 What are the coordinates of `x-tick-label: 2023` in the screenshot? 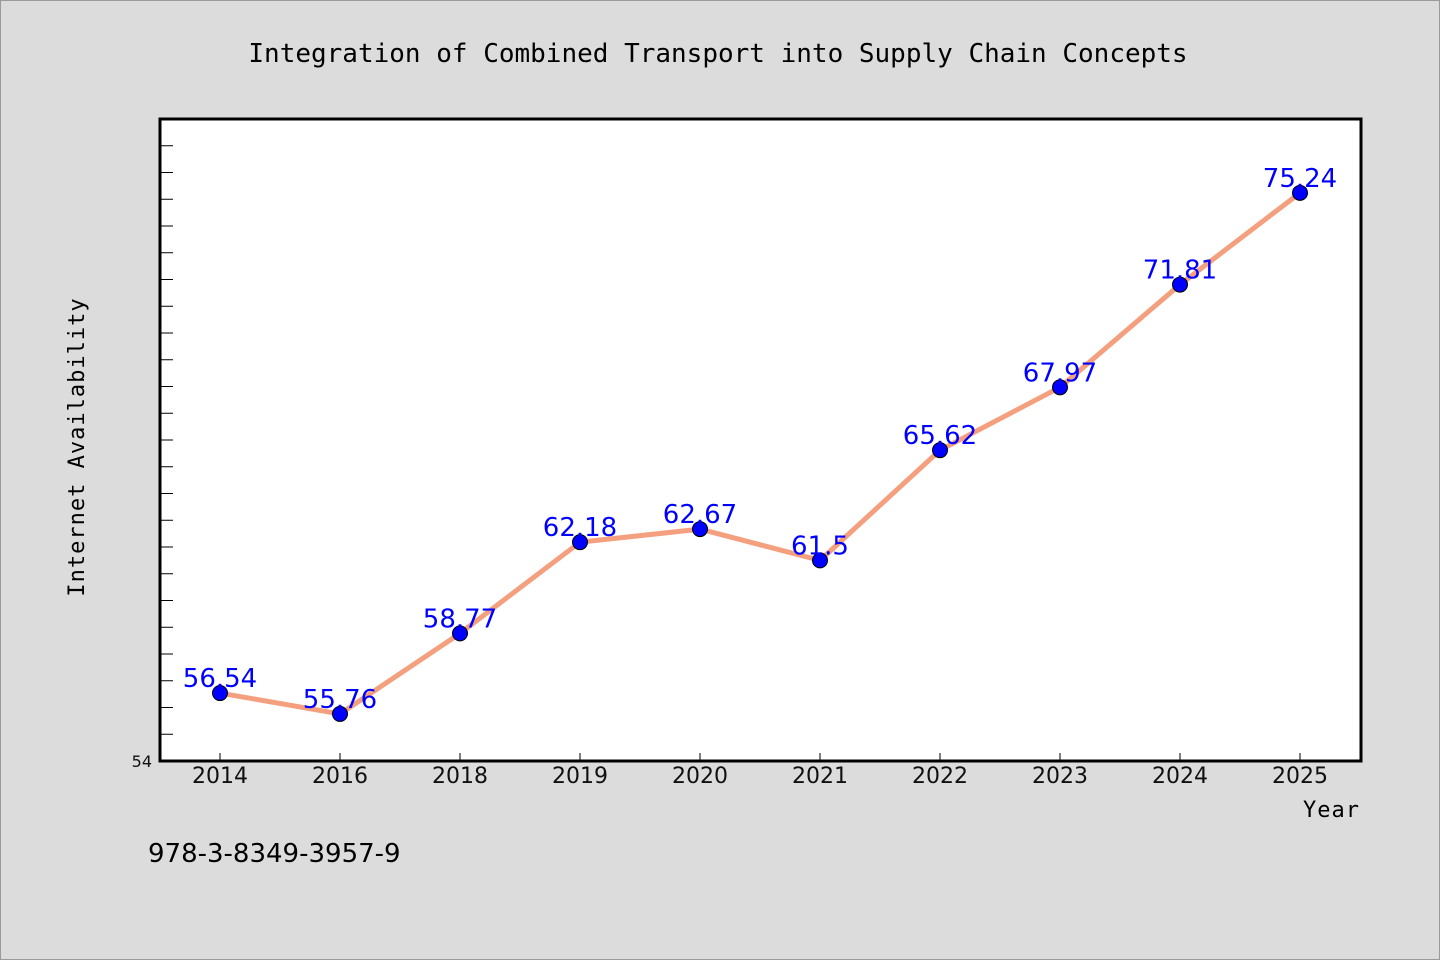 It's located at (1060, 776).